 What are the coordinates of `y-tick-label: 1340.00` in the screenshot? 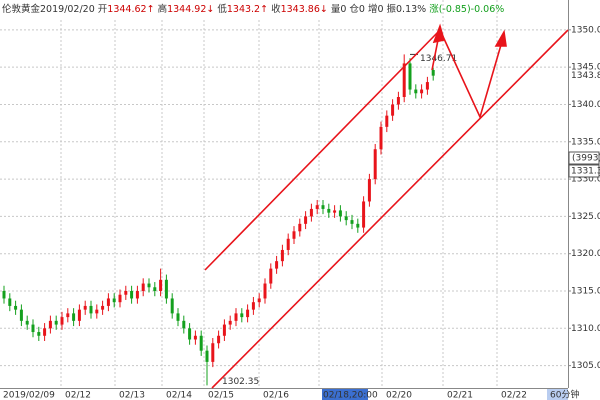 It's located at (585, 105).